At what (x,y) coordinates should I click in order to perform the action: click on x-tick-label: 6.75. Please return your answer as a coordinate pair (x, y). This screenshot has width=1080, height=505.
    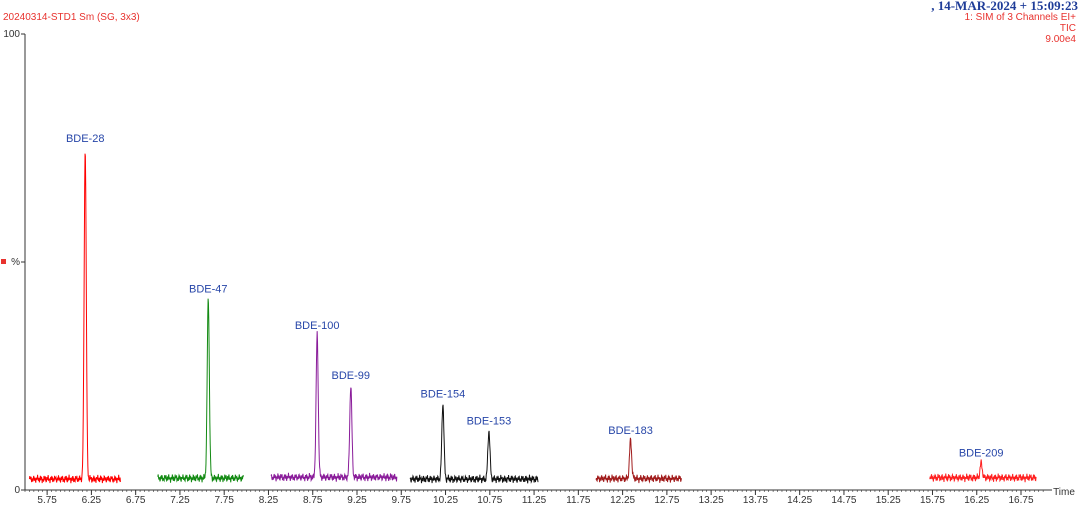
    Looking at the image, I should click on (136, 500).